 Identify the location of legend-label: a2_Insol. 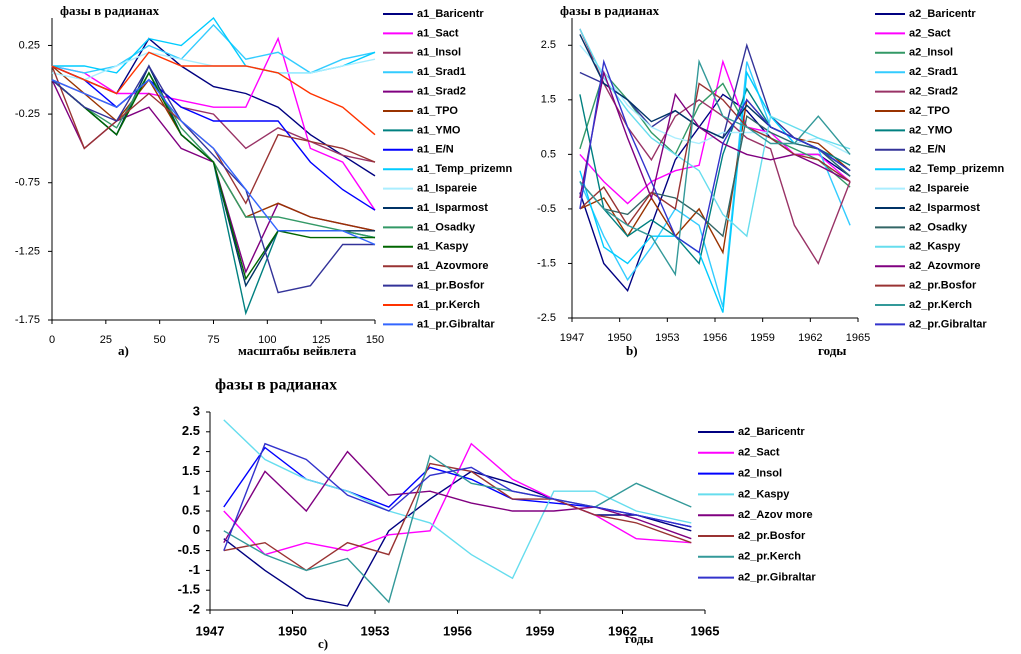
(931, 53).